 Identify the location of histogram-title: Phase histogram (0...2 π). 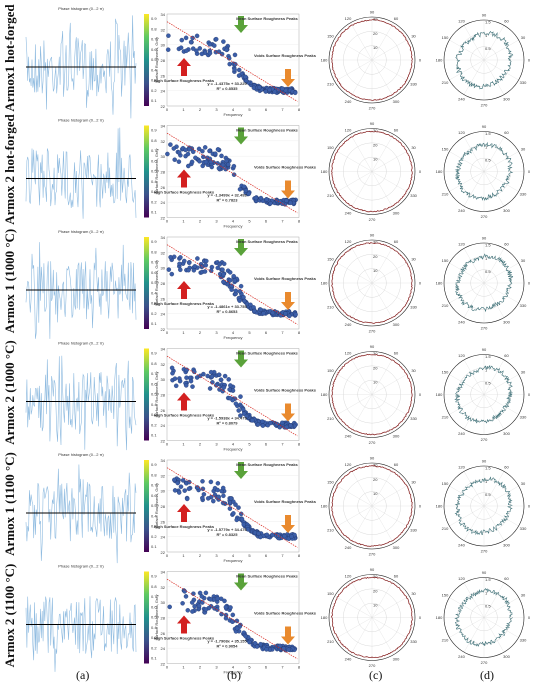
(81, 343).